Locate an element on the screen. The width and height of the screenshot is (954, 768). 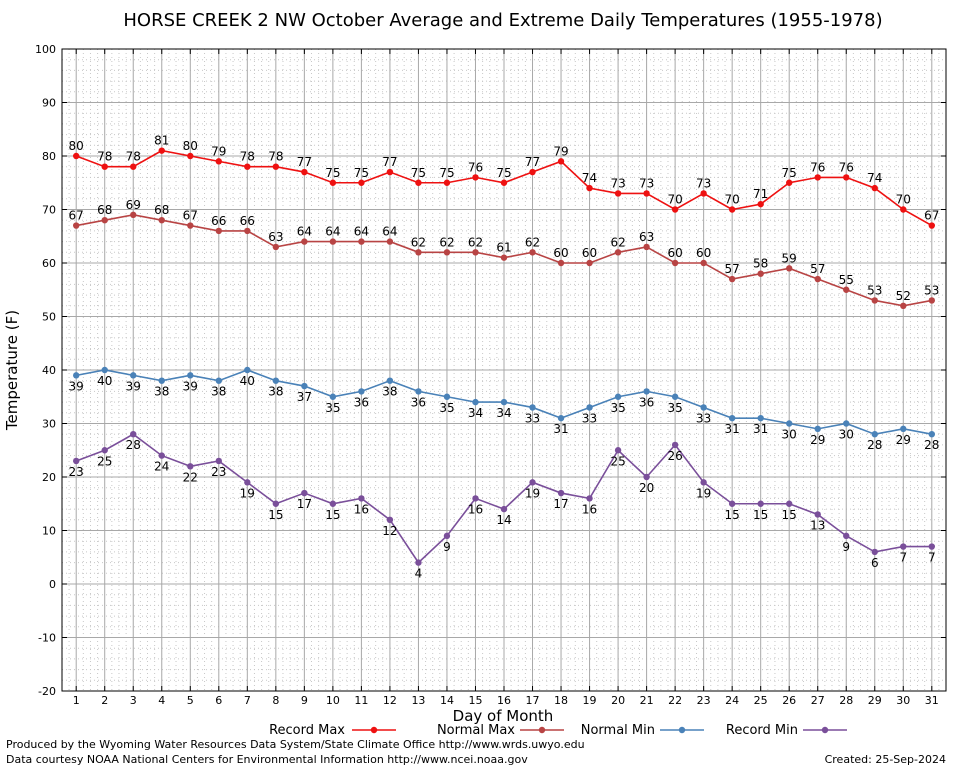
data-label: 57 is located at coordinates (732, 269).